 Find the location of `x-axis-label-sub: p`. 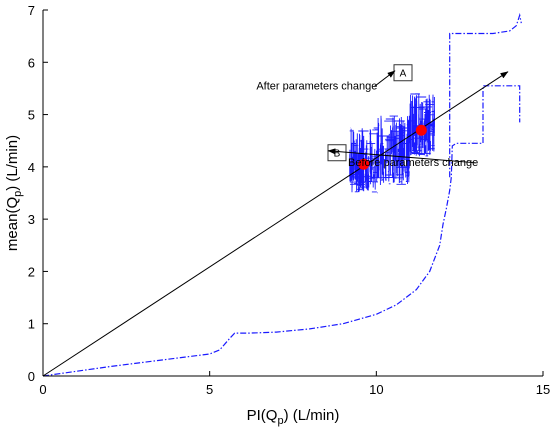

x-axis-label-sub: p is located at coordinates (280, 421).